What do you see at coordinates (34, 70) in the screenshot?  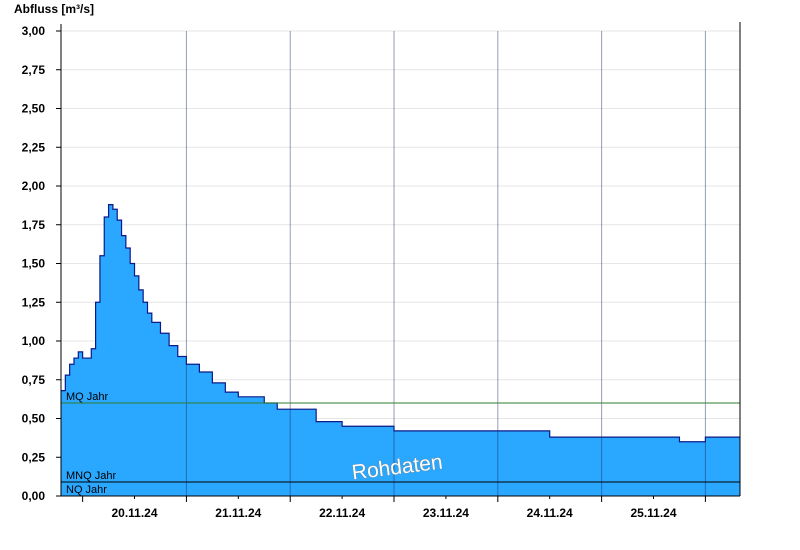 I see `y-tick-label: 2,75` at bounding box center [34, 70].